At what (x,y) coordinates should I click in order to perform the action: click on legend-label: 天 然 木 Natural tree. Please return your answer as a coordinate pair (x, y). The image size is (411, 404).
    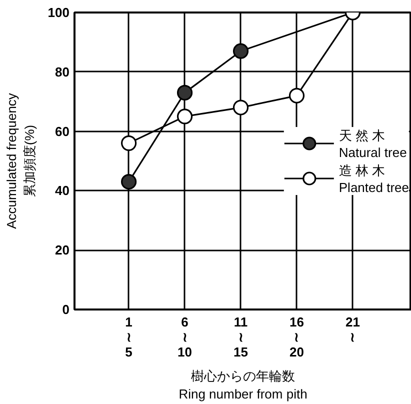
    Looking at the image, I should click on (372, 143).